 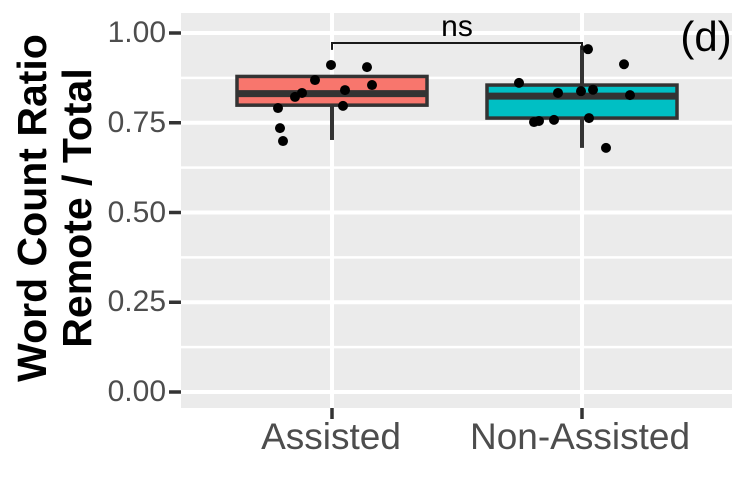 I want to click on x-tick-label-non-assisted: Non-Assisted, so click(x=580, y=436).